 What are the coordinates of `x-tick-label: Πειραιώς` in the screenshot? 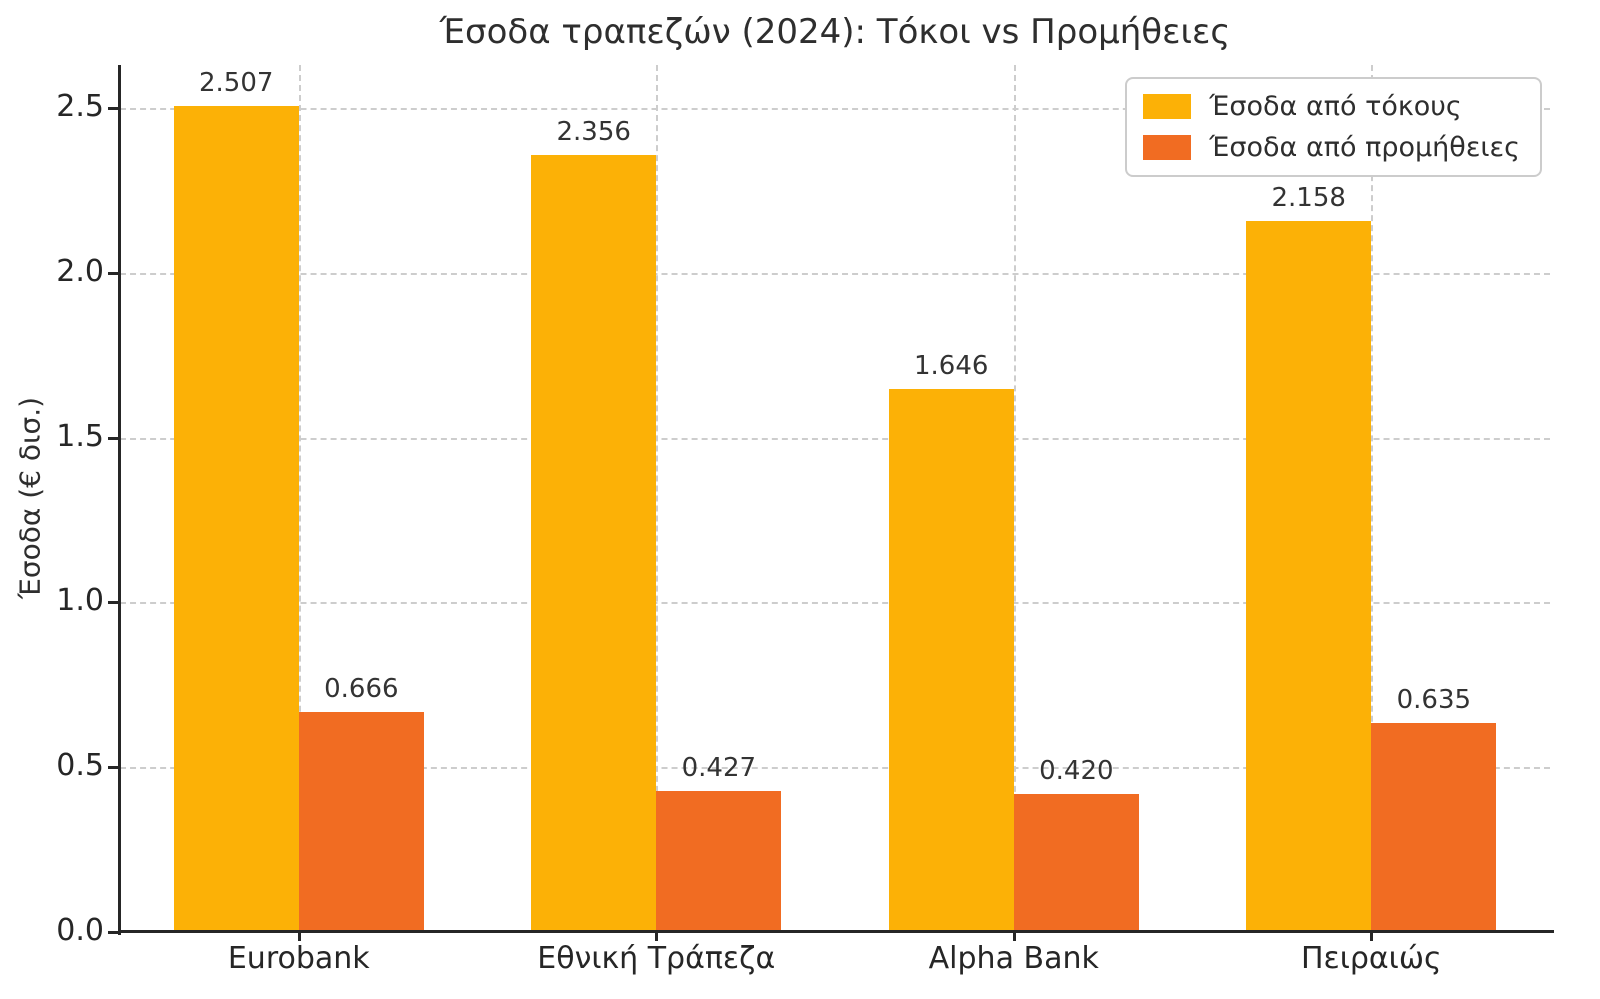 It's located at (1371, 958).